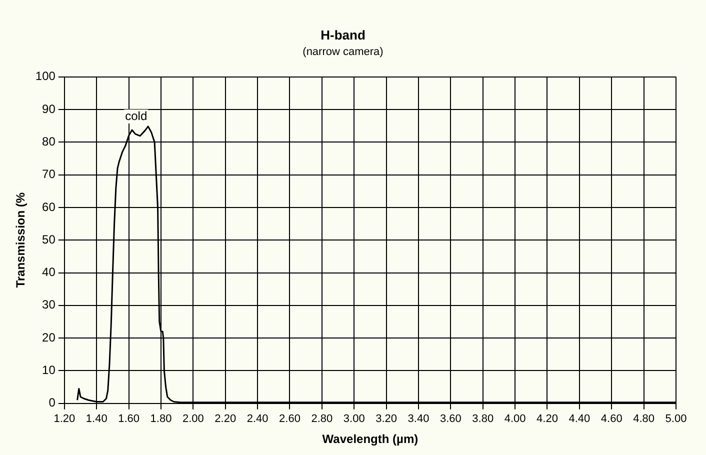 The width and height of the screenshot is (706, 455). Describe the element at coordinates (97, 419) in the screenshot. I see `x-tick-label: 1.40` at that location.